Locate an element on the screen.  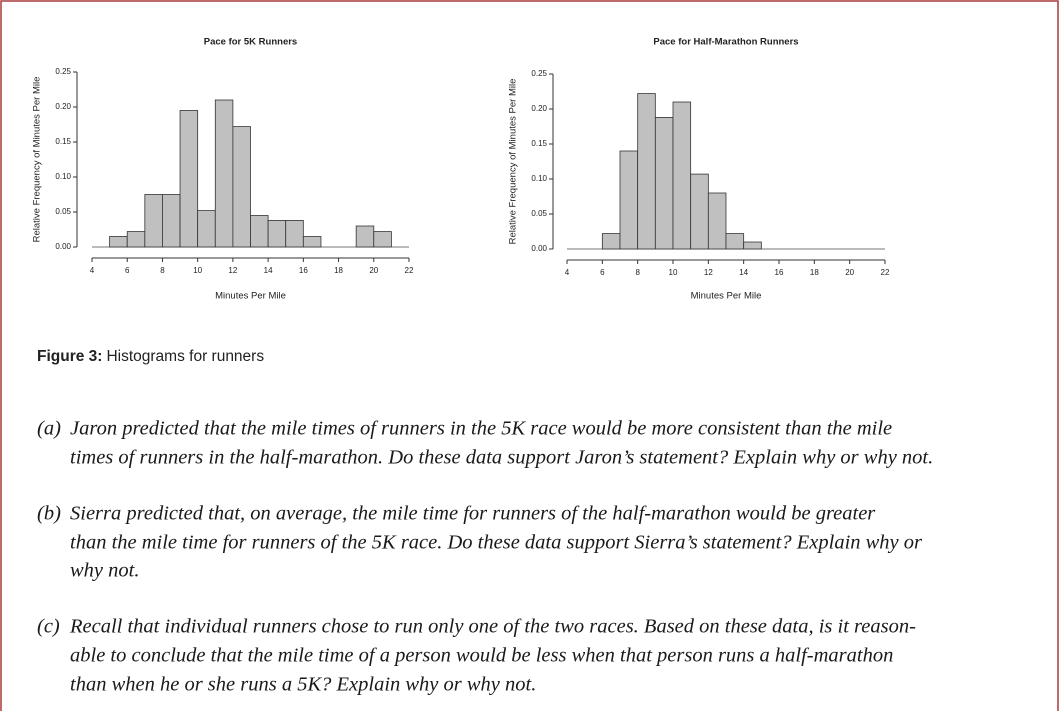
question-line: why not. is located at coordinates (104, 571).